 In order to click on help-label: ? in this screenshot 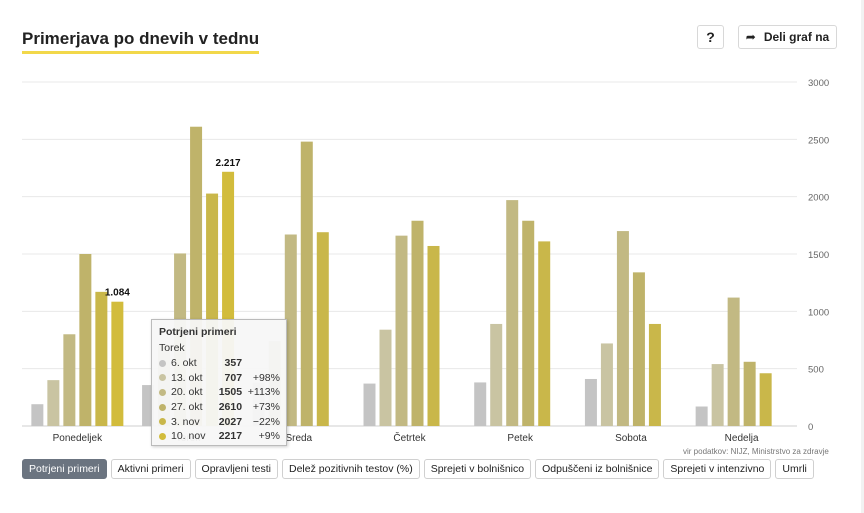, I will do `click(710, 37)`.